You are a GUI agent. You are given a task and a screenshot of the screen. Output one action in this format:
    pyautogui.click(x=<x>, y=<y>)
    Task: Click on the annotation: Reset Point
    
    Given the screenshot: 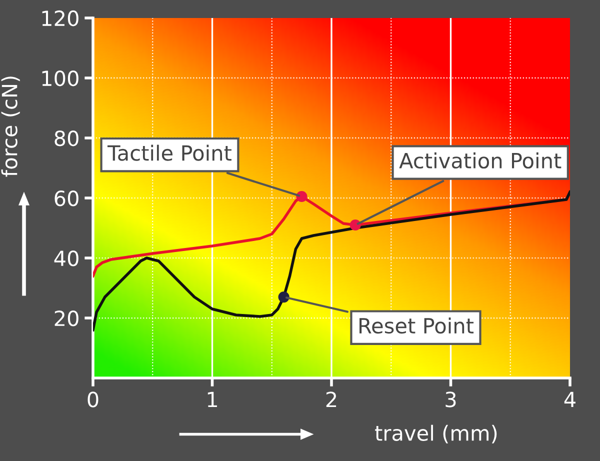 What is the action you would take?
    pyautogui.click(x=417, y=325)
    